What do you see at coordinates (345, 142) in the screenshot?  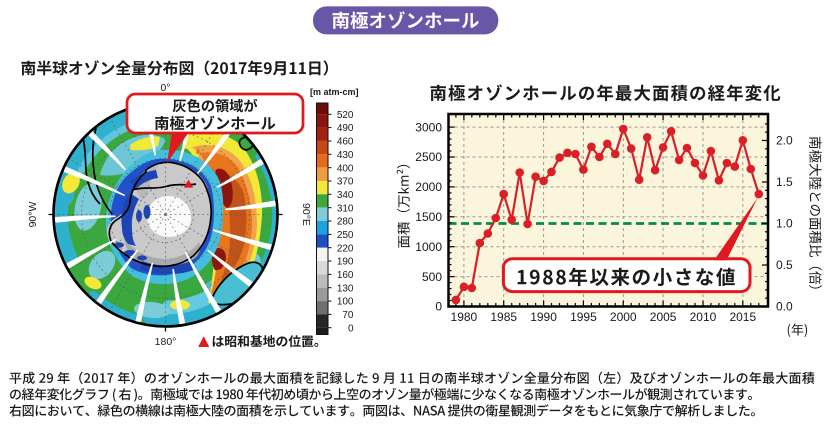 I see `svg-text: 460` at bounding box center [345, 142].